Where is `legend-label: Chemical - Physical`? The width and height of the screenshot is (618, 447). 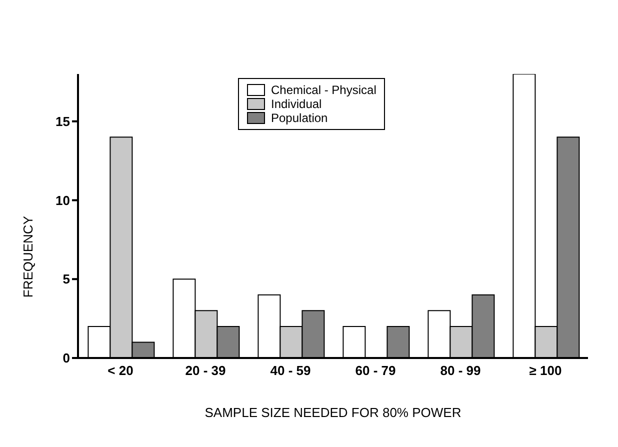 legend-label: Chemical - Physical is located at coordinates (323, 90).